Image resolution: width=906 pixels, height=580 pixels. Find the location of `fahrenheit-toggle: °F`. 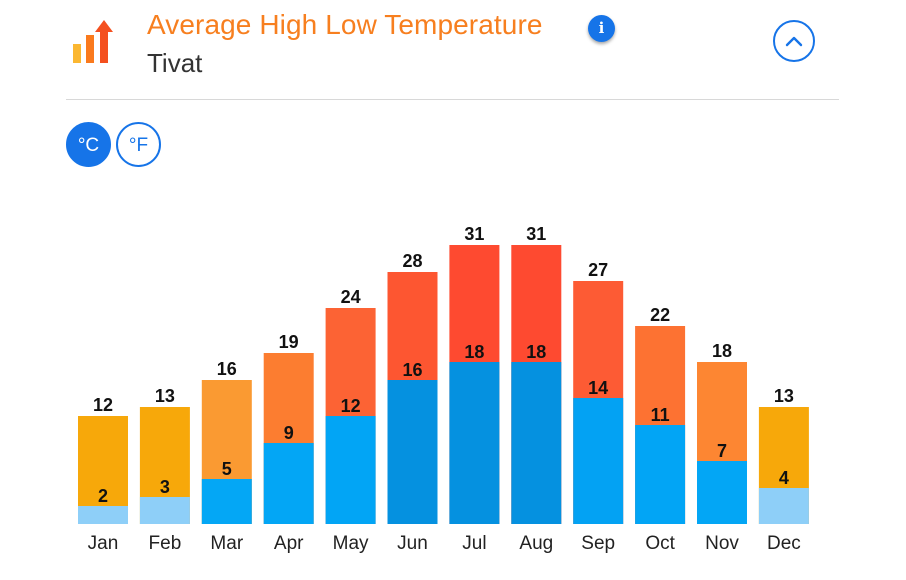

fahrenheit-toggle: °F is located at coordinates (138, 144).